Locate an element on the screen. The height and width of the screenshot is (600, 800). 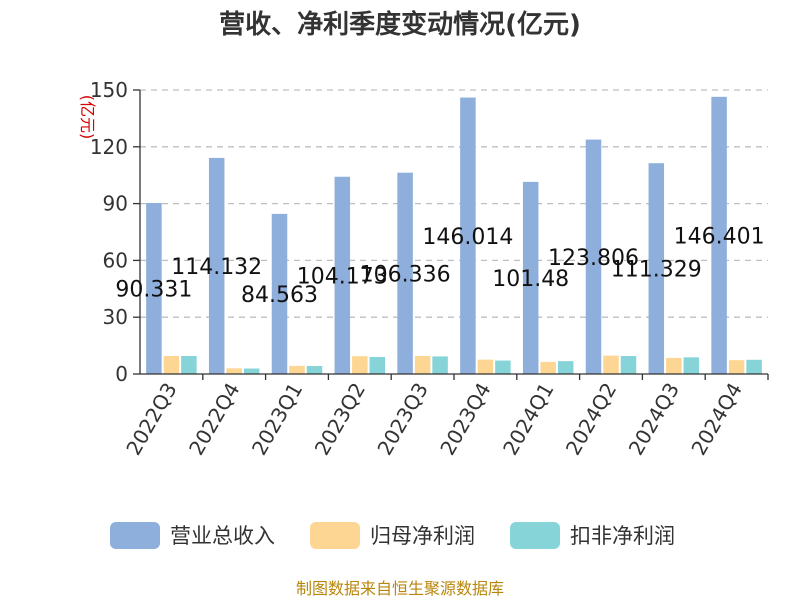
data-label: 111.329 is located at coordinates (656, 270).